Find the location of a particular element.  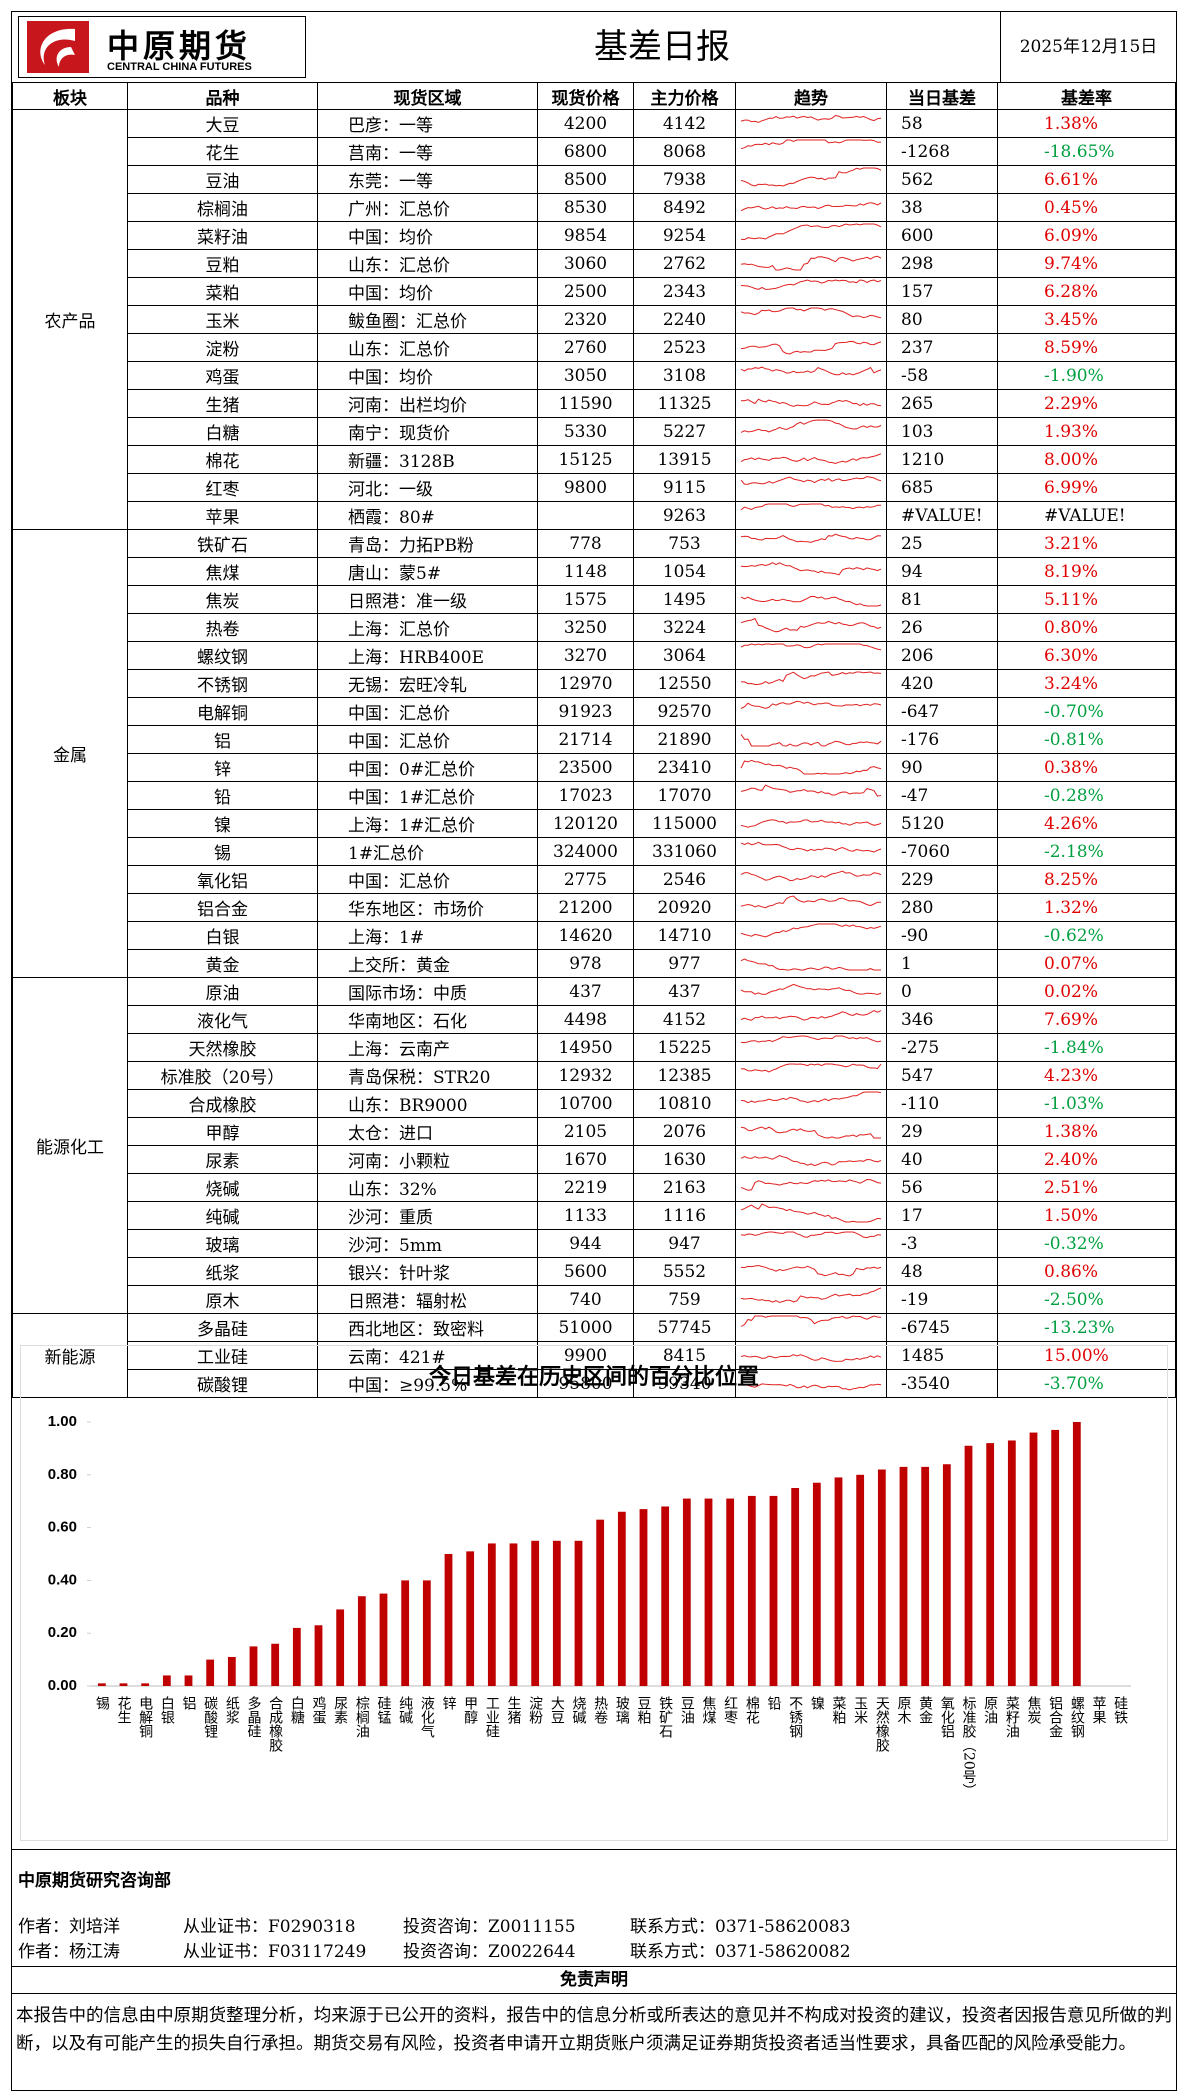

y-tick-label: 0.60 is located at coordinates (62, 1527).